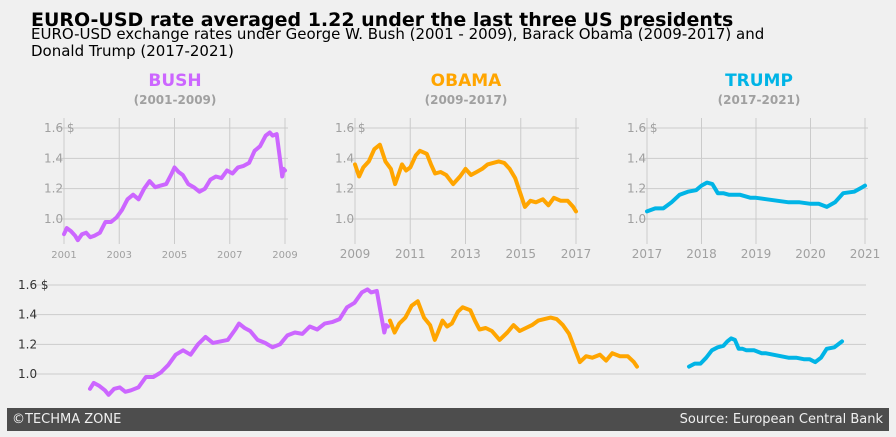 Image resolution: width=896 pixels, height=437 pixels. Describe the element at coordinates (765, 352) in the screenshot. I see `combined-trump-line` at that location.